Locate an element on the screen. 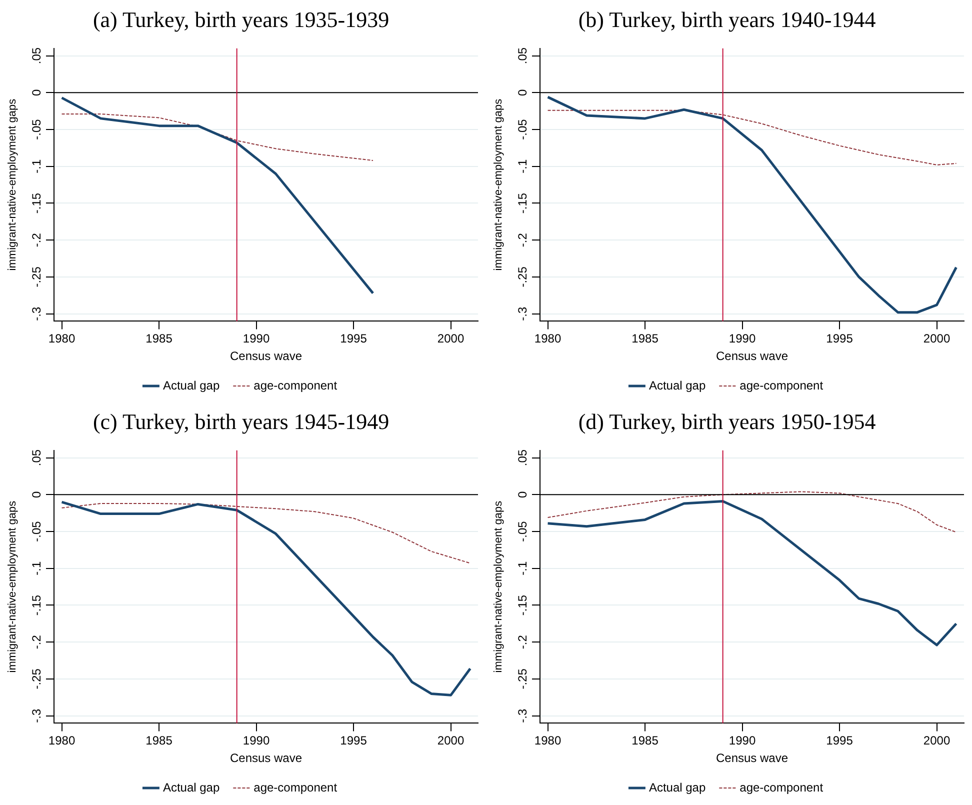 The width and height of the screenshot is (972, 805). chart-title: (d) Turkey, birth years 1950-1954 is located at coordinates (727, 421).